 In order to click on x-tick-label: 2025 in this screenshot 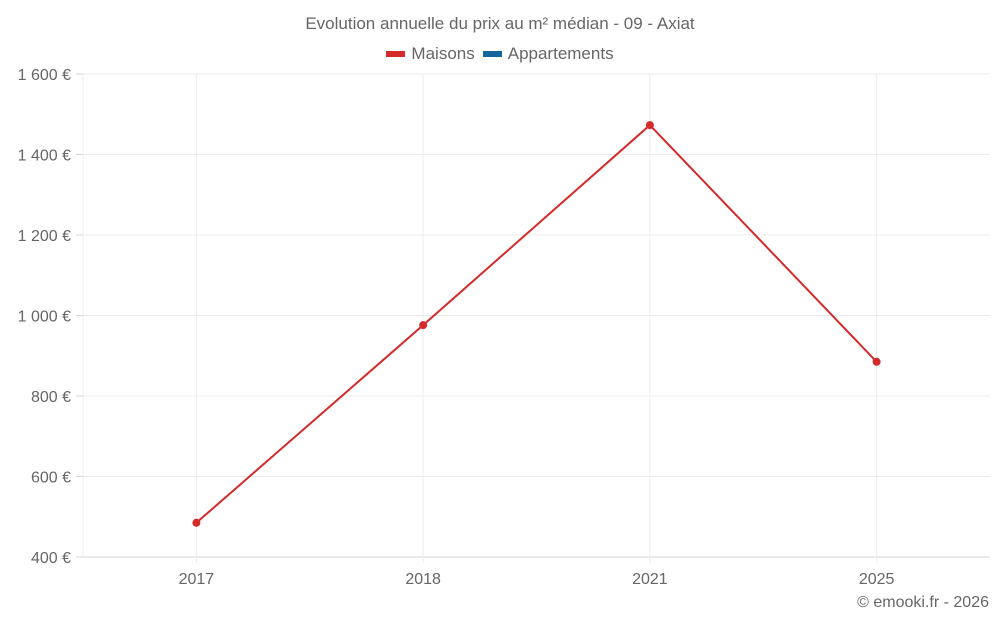, I will do `click(877, 579)`.